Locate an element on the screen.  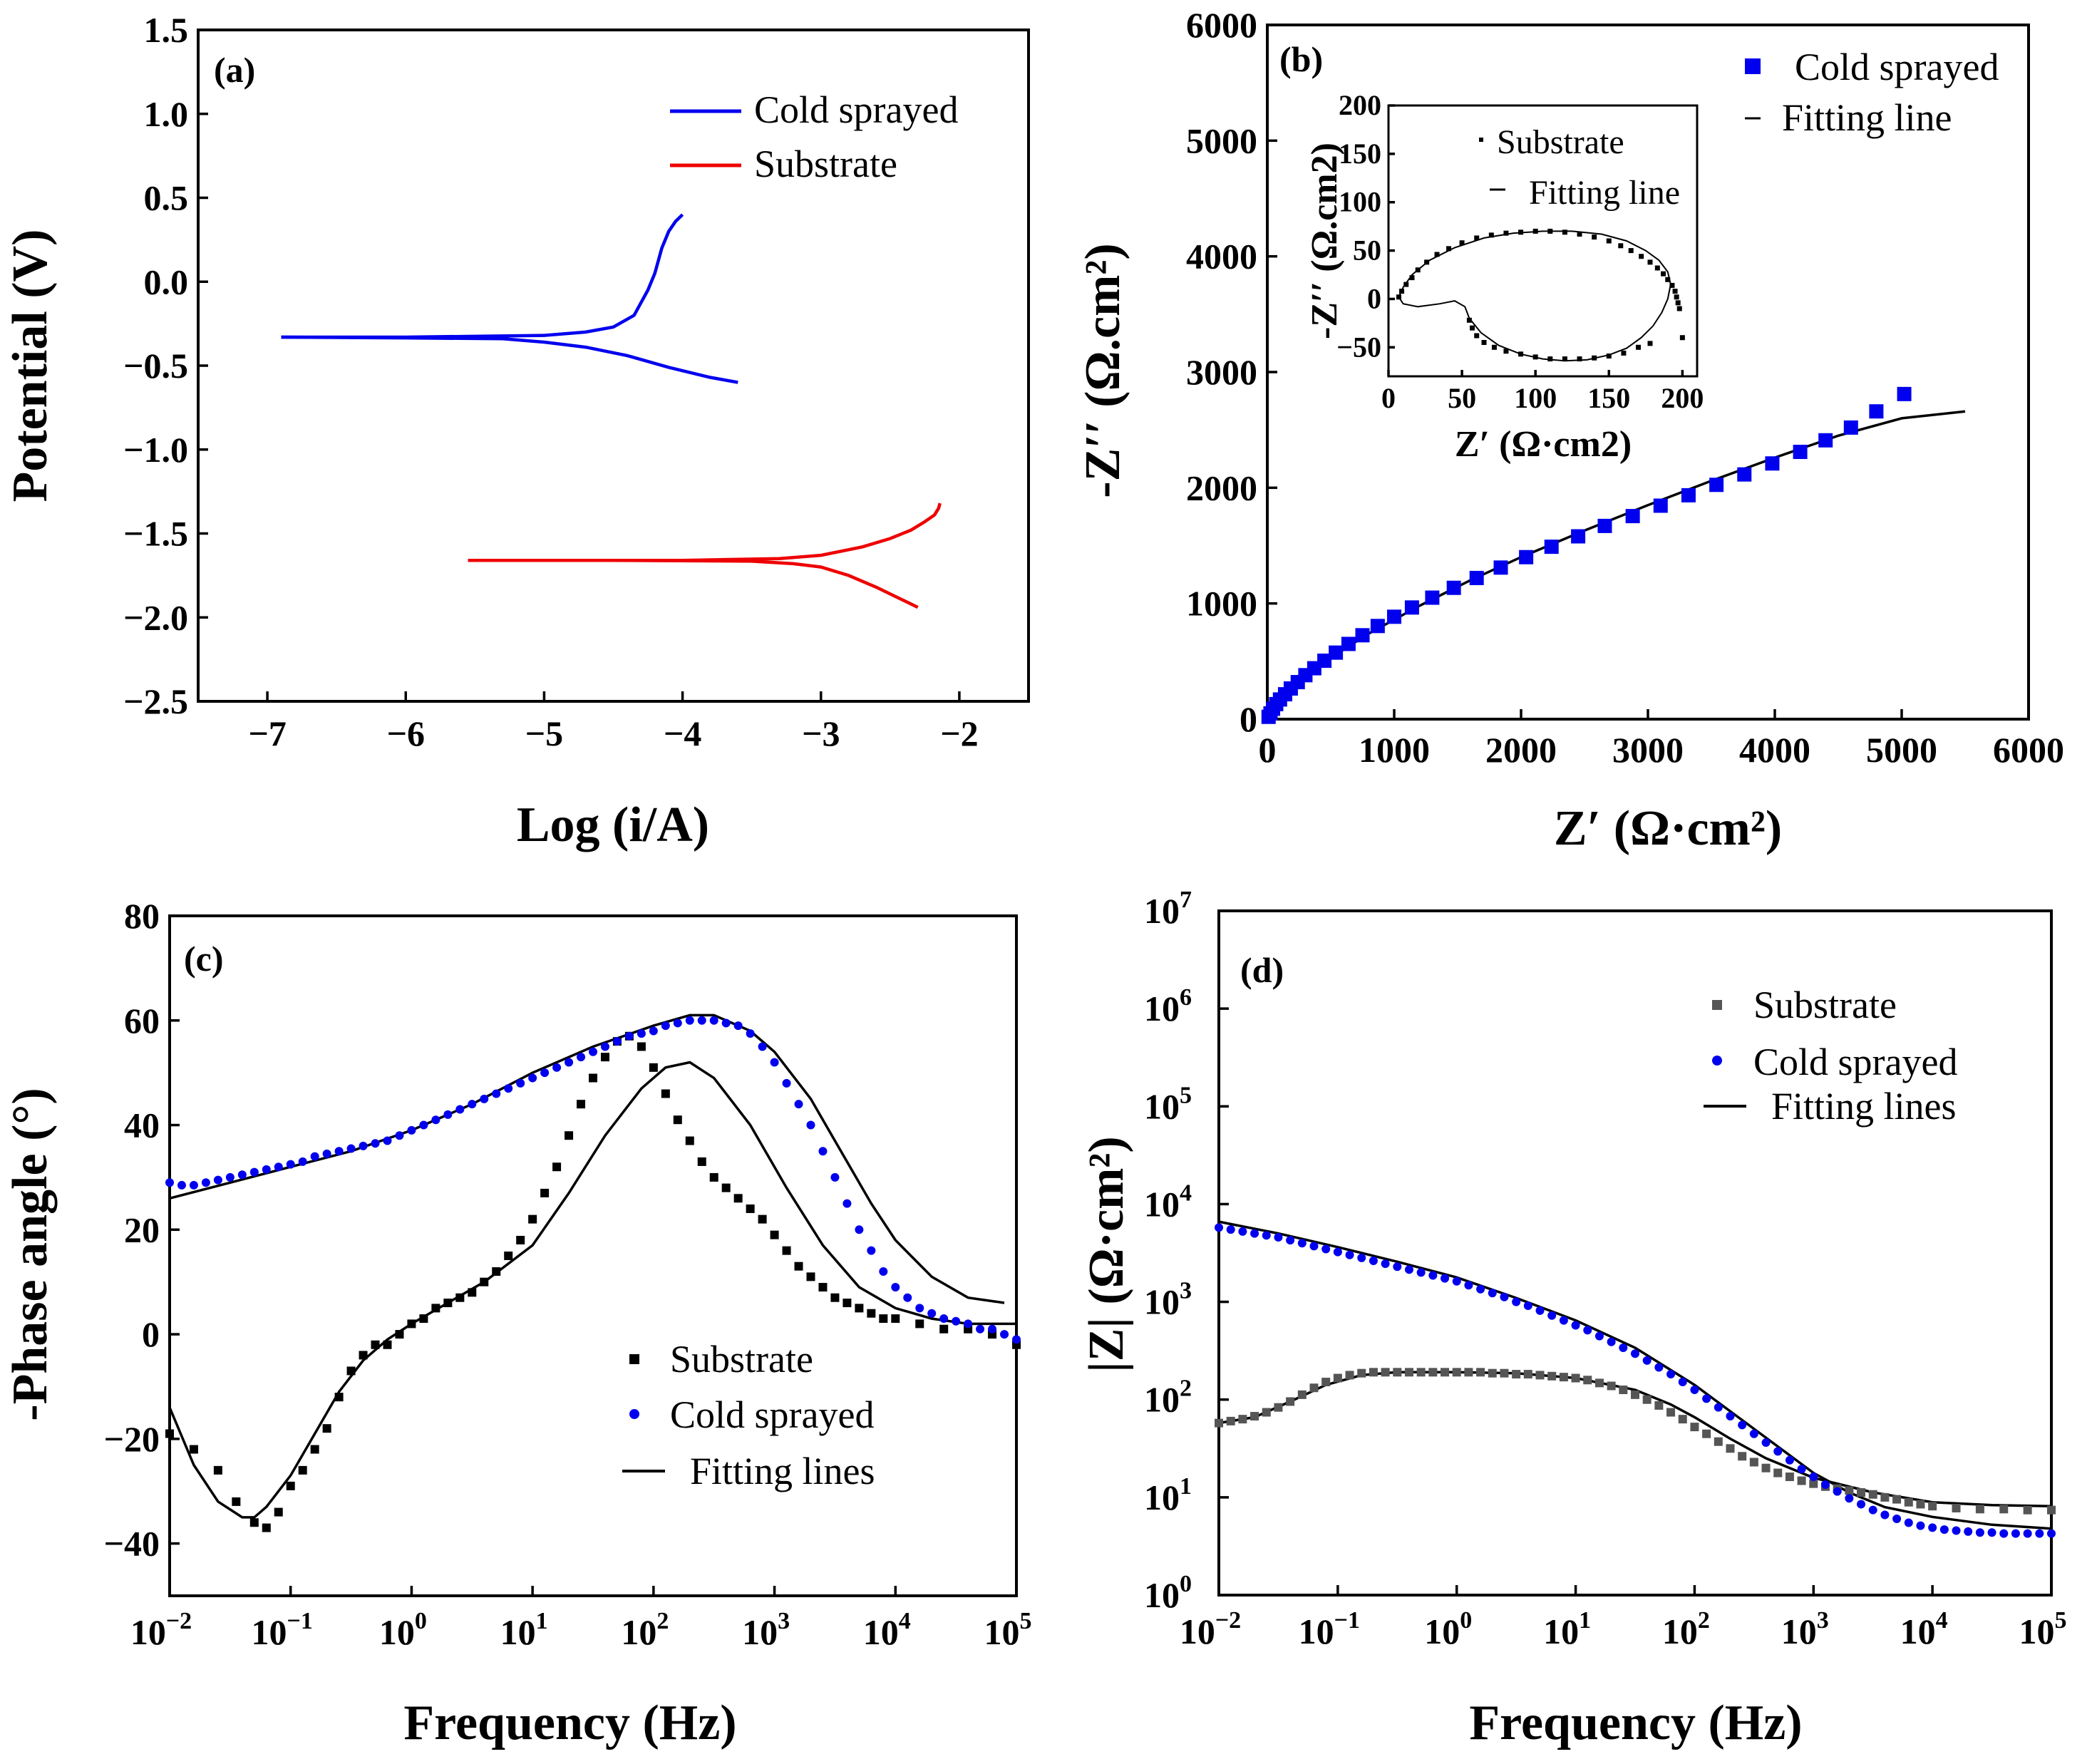
y-tick-label: 10⁶ is located at coordinates (1168, 1006).